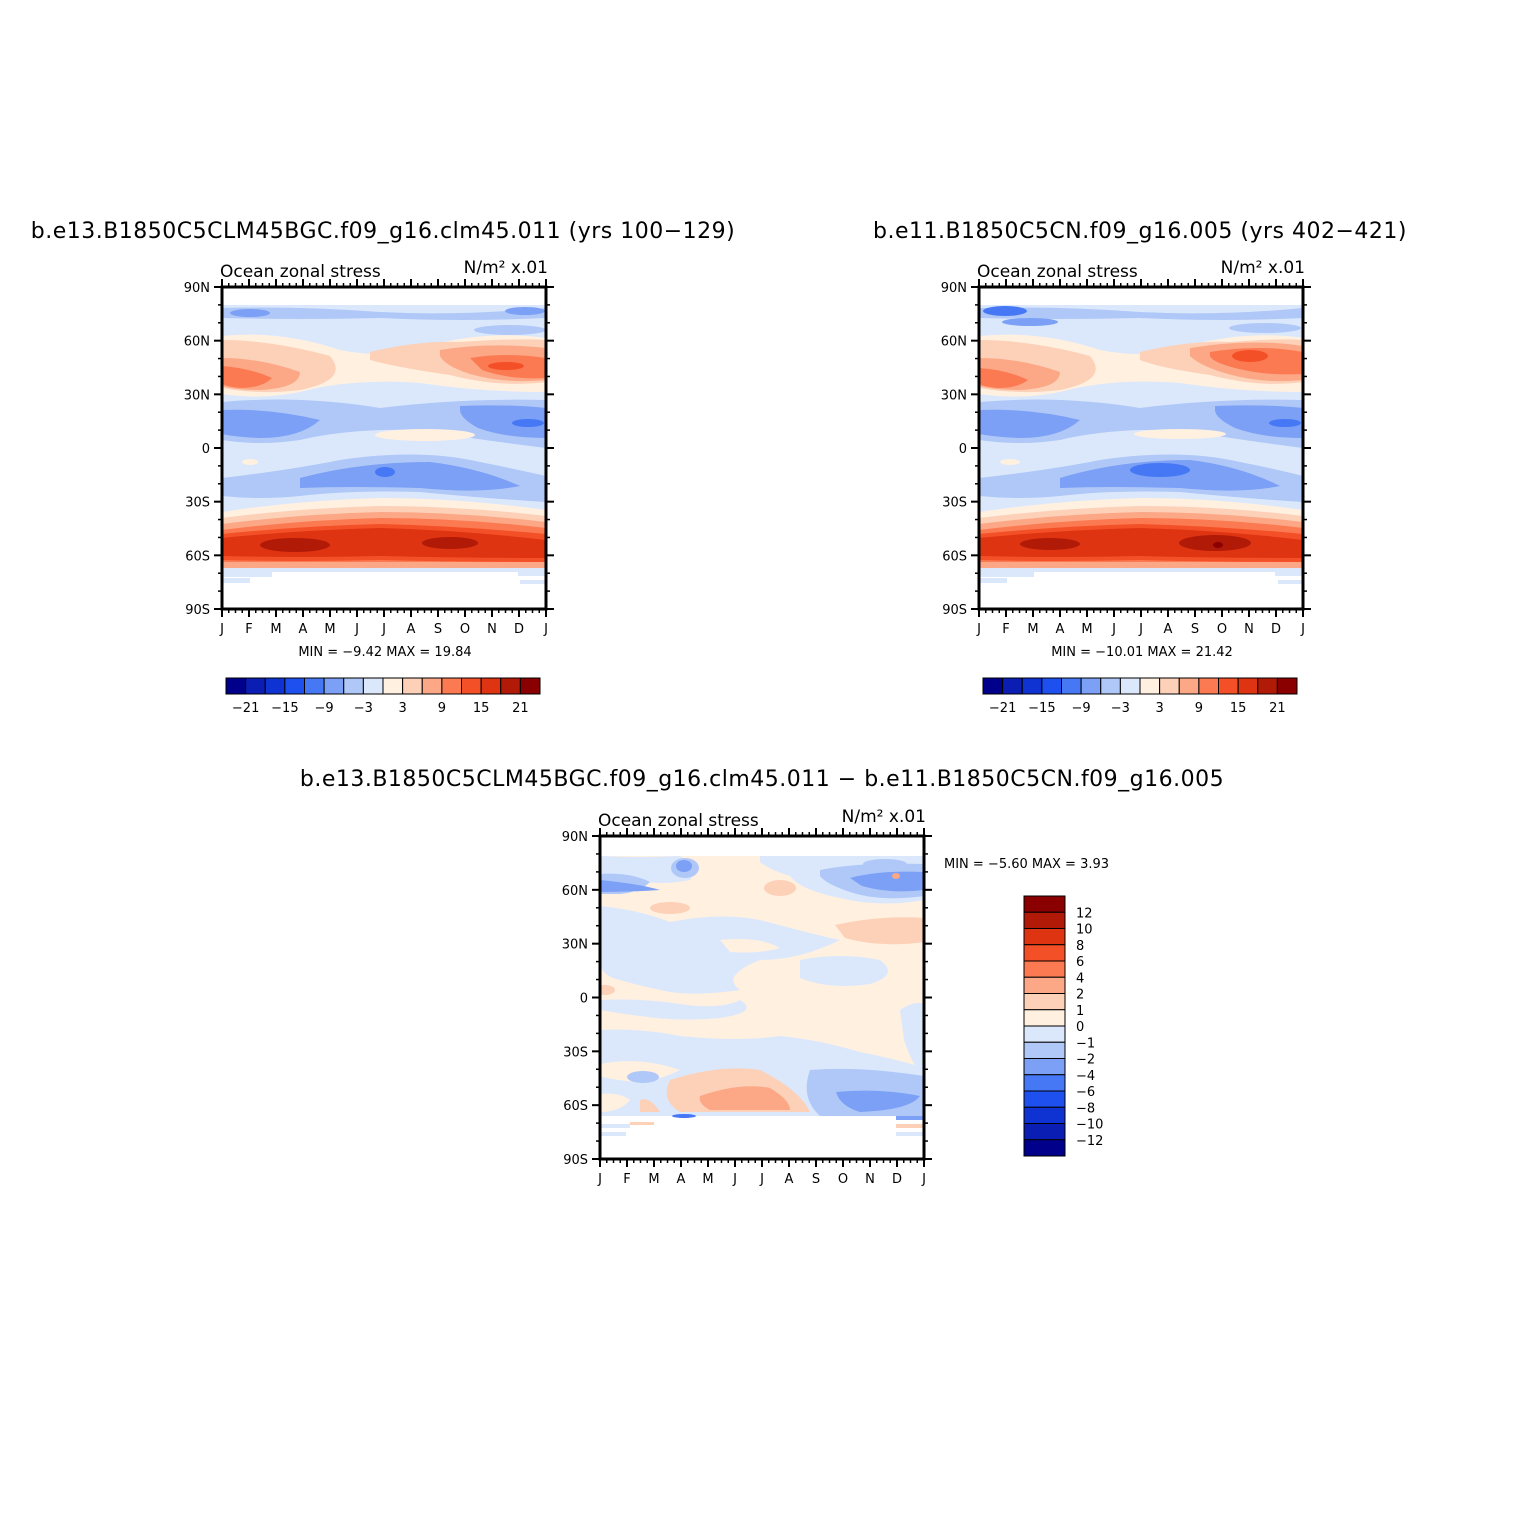 This screenshot has height=1524, width=1524. Describe the element at coordinates (1089, 1141) in the screenshot. I see `colorbar-label: −12` at that location.